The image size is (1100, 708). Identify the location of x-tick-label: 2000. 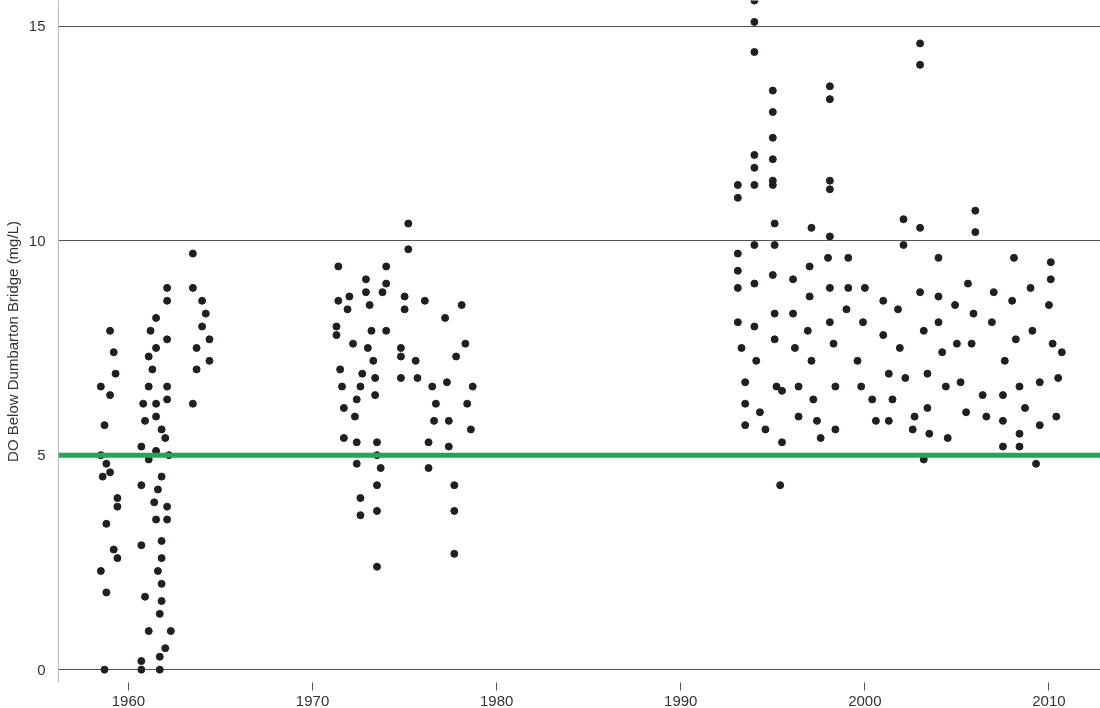
(865, 699).